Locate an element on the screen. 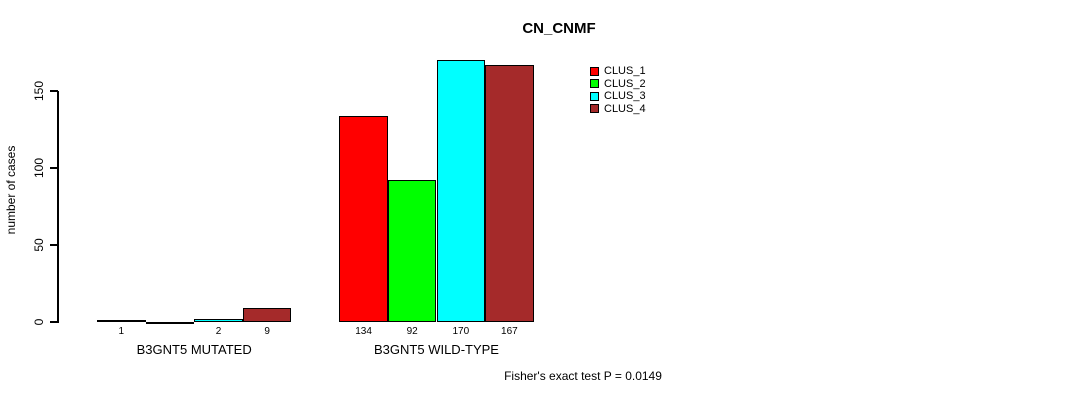 The height and width of the screenshot is (400, 1090). bar-value-label: 170 is located at coordinates (461, 331).